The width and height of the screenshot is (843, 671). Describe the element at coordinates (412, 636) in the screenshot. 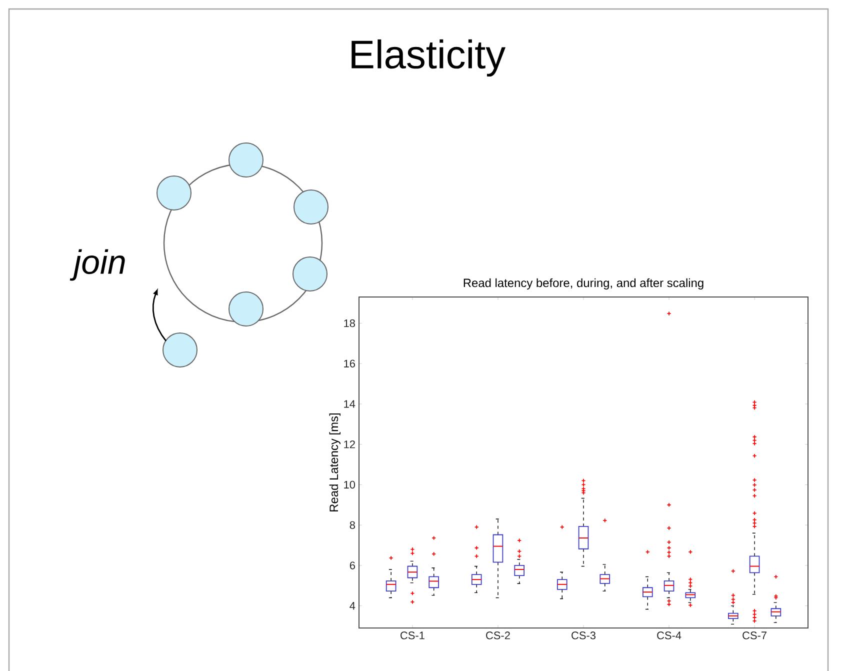

I see `x-tick-label: CS-1` at that location.